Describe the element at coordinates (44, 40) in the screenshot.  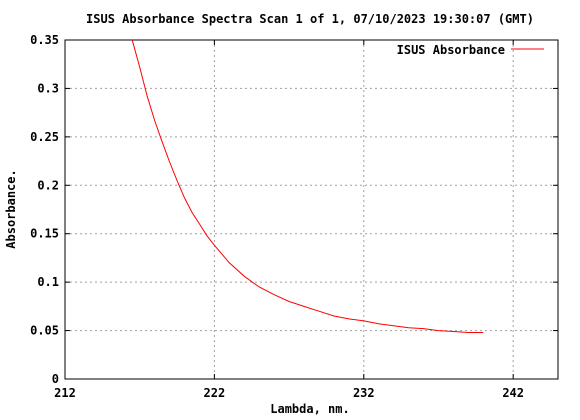
I see `y-tick-label: 0.35` at that location.